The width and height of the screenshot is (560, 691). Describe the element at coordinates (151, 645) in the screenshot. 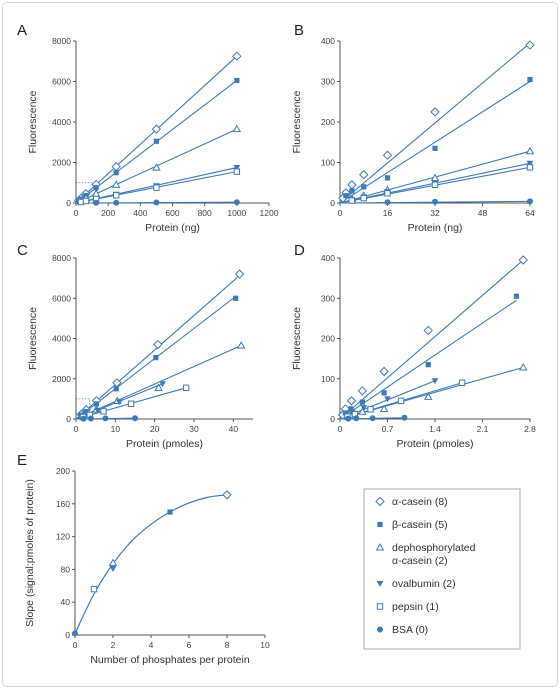

I see `x-tick-label: 4` at that location.